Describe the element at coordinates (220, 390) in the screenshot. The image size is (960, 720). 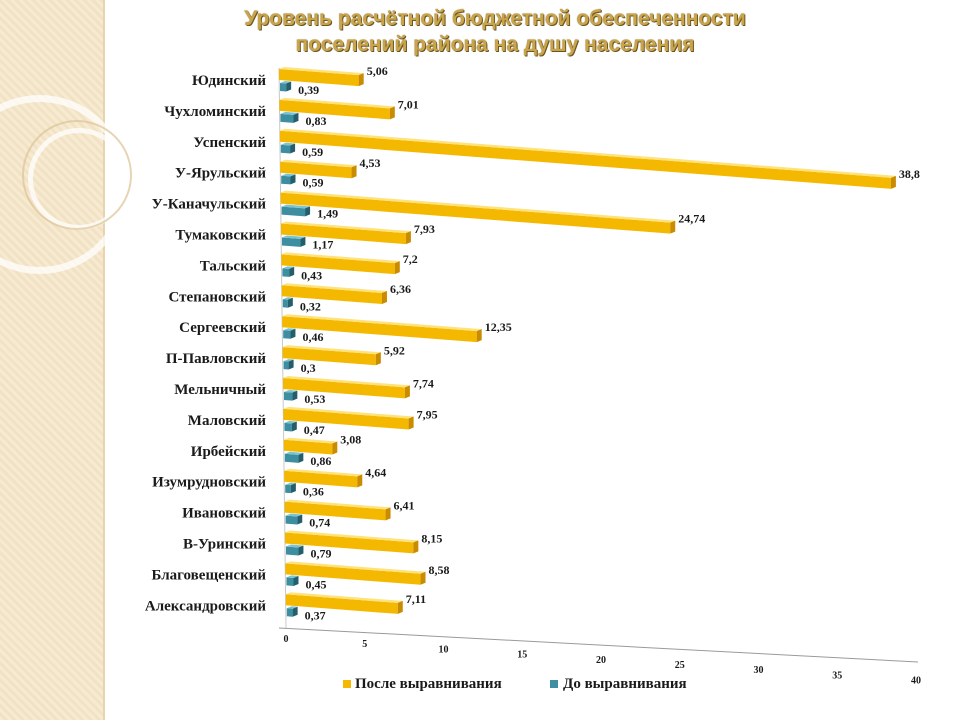
I see `category-label: Мельничный` at that location.